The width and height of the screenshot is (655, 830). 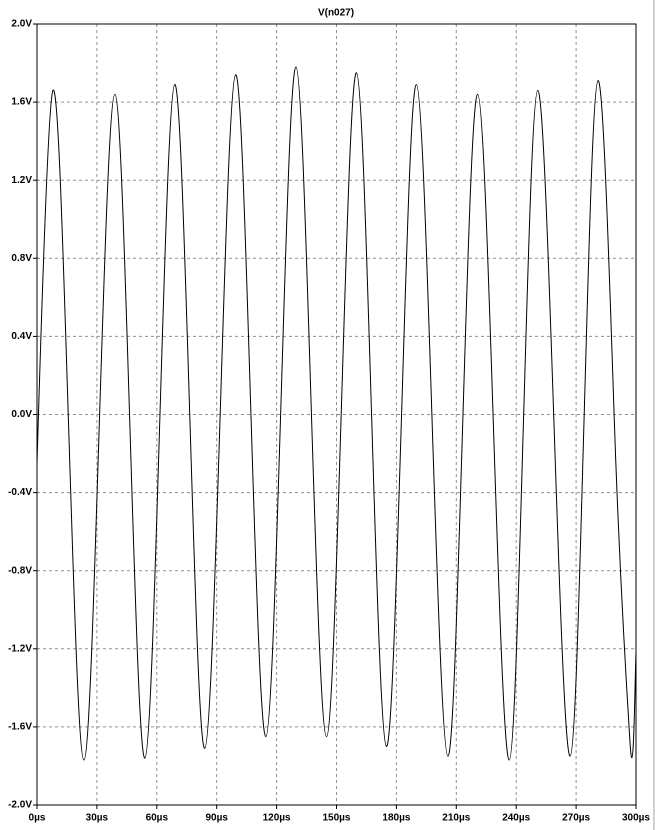 I want to click on y-tick-label: -0.8V, so click(x=20, y=570).